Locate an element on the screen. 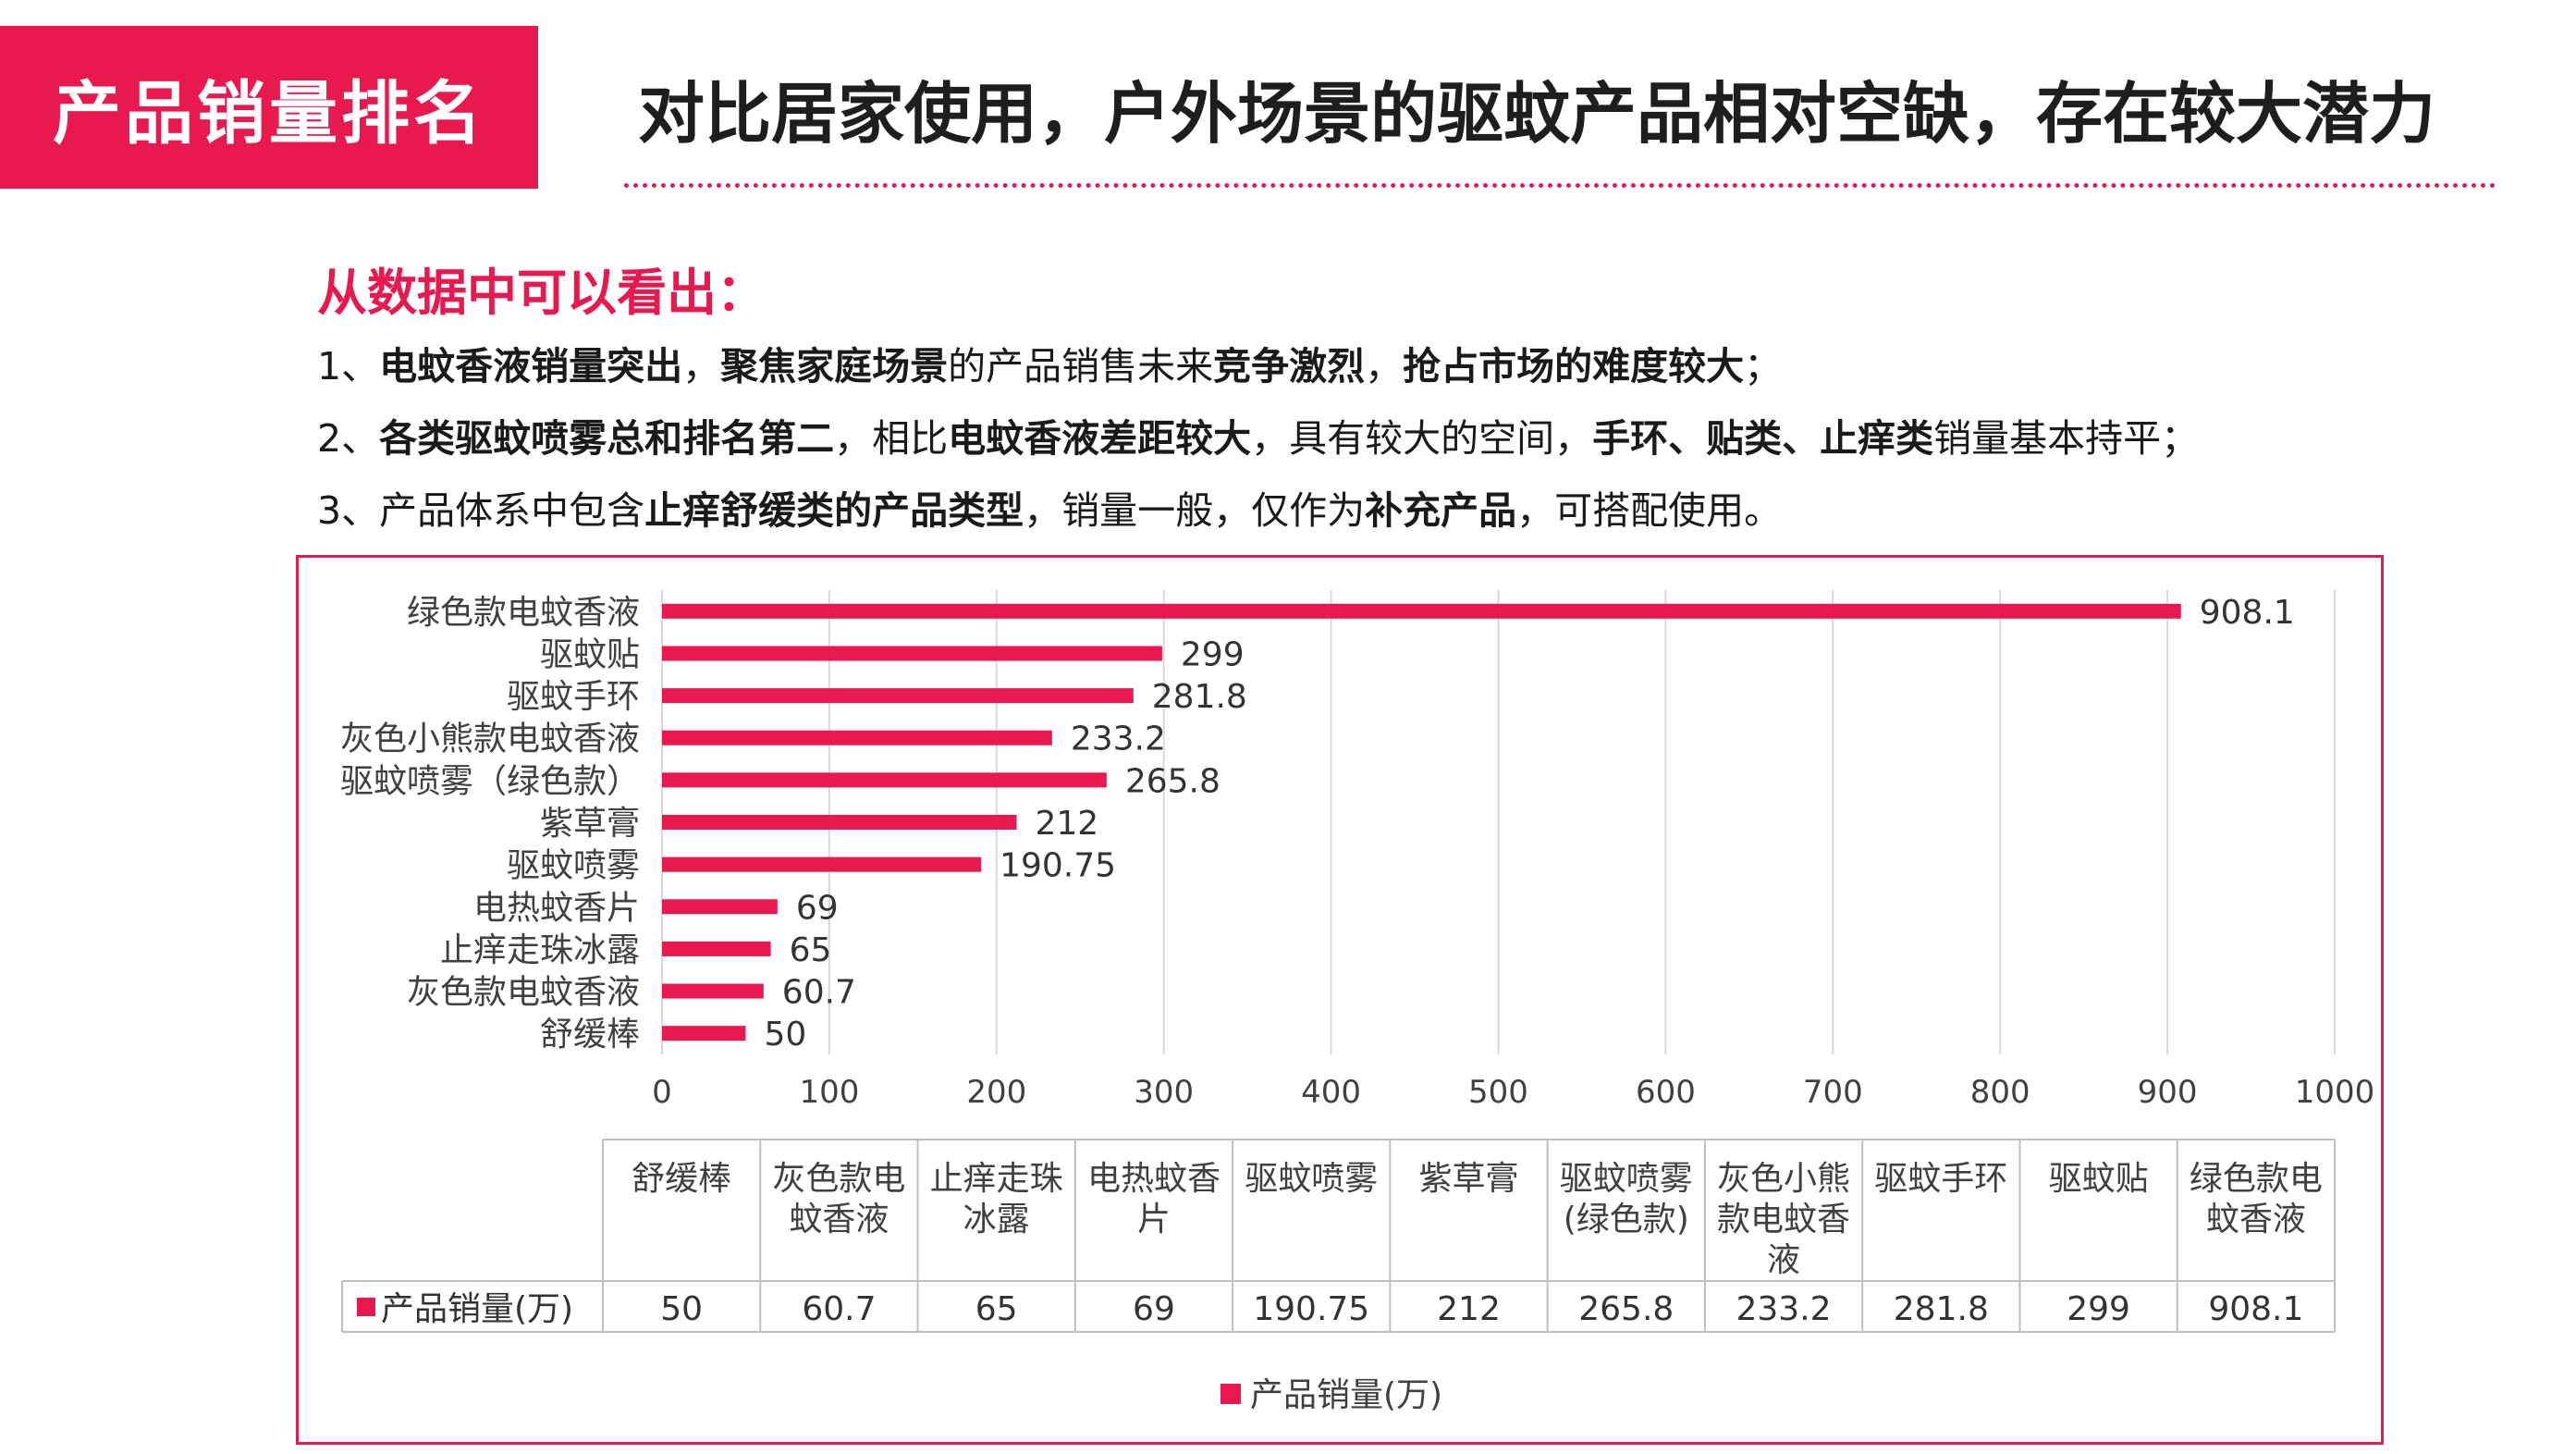  x-tick-label: 400 is located at coordinates (1331, 1092).